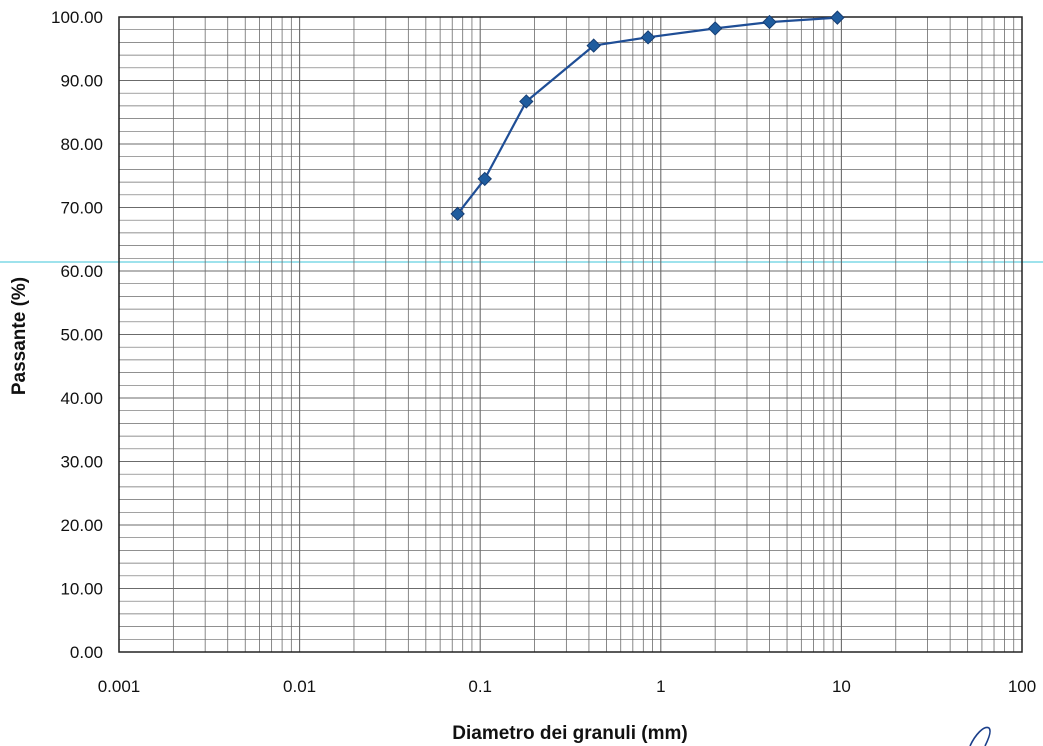 This screenshot has width=1043, height=746. Describe the element at coordinates (299, 686) in the screenshot. I see `x-tick-label: 0.01` at that location.